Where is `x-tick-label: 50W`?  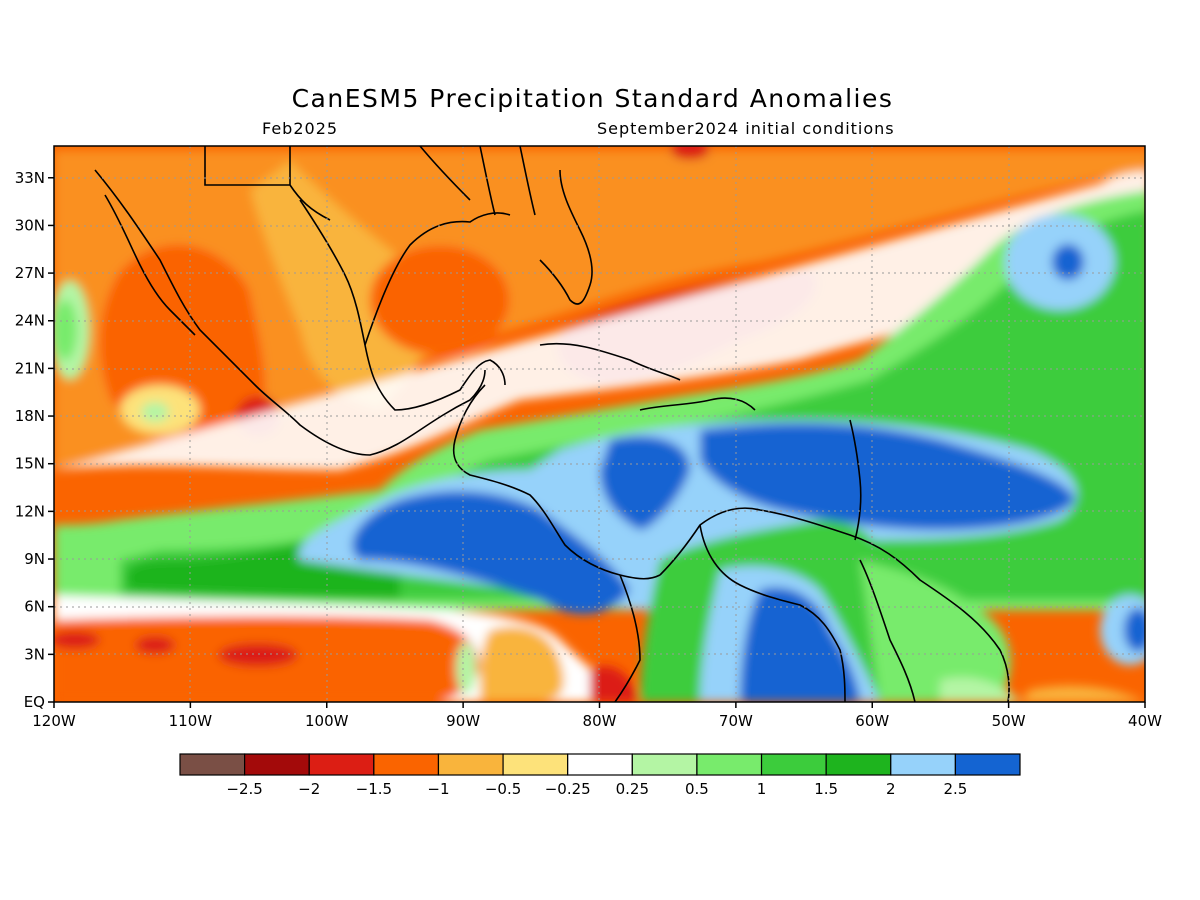
x-tick-label: 50W is located at coordinates (1009, 721).